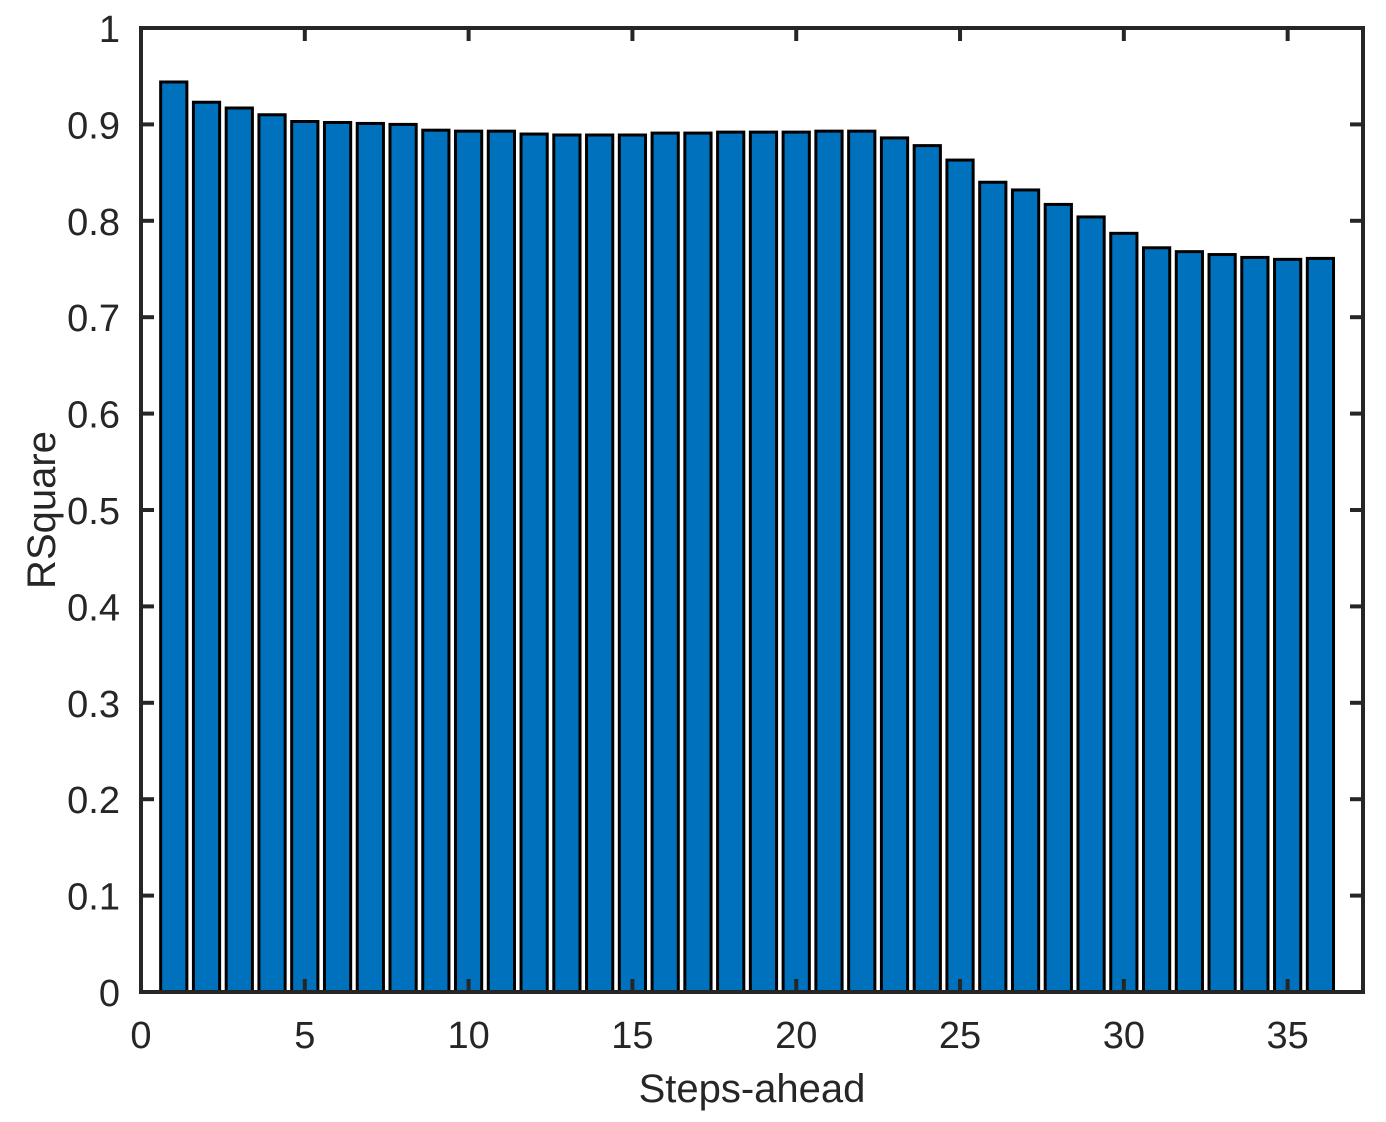  What do you see at coordinates (796, 1036) in the screenshot?
I see `x-tick-label: 20` at bounding box center [796, 1036].